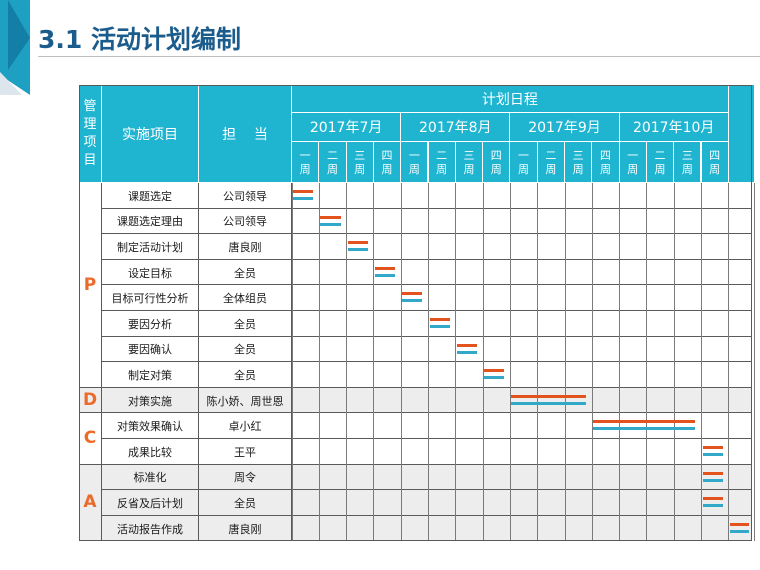 This screenshot has width=760, height=570. I want to click on task-name: 反省及后计划, so click(150, 503).